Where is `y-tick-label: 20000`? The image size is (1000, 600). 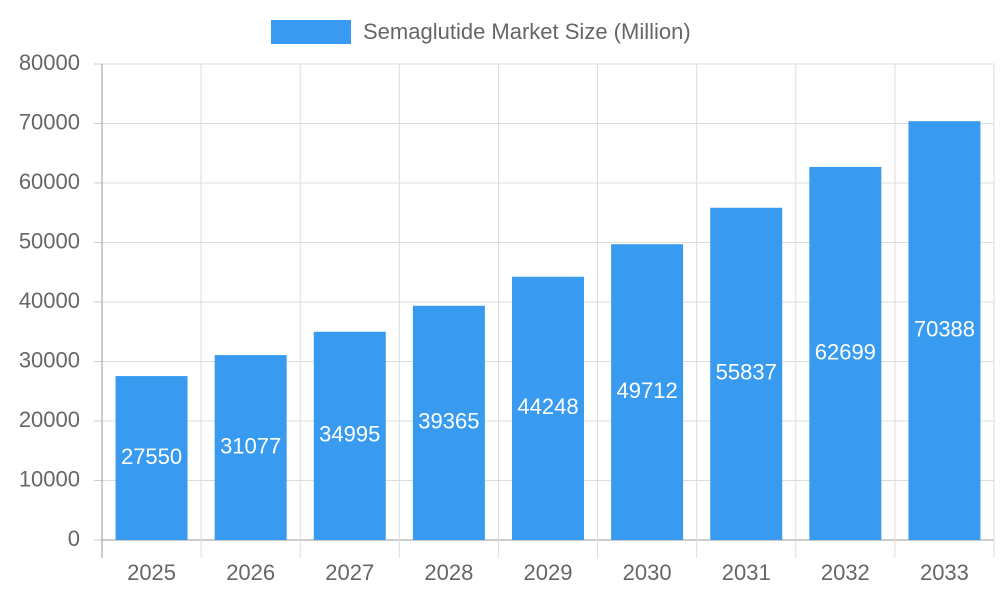
y-tick-label: 20000 is located at coordinates (49, 419).